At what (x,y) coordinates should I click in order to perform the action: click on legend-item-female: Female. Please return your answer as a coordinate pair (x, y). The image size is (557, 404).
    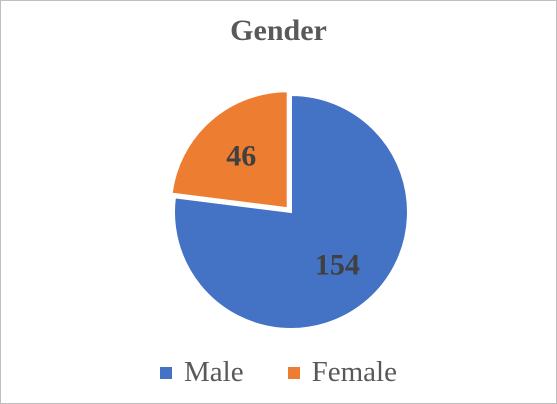
    Looking at the image, I should click on (342, 372).